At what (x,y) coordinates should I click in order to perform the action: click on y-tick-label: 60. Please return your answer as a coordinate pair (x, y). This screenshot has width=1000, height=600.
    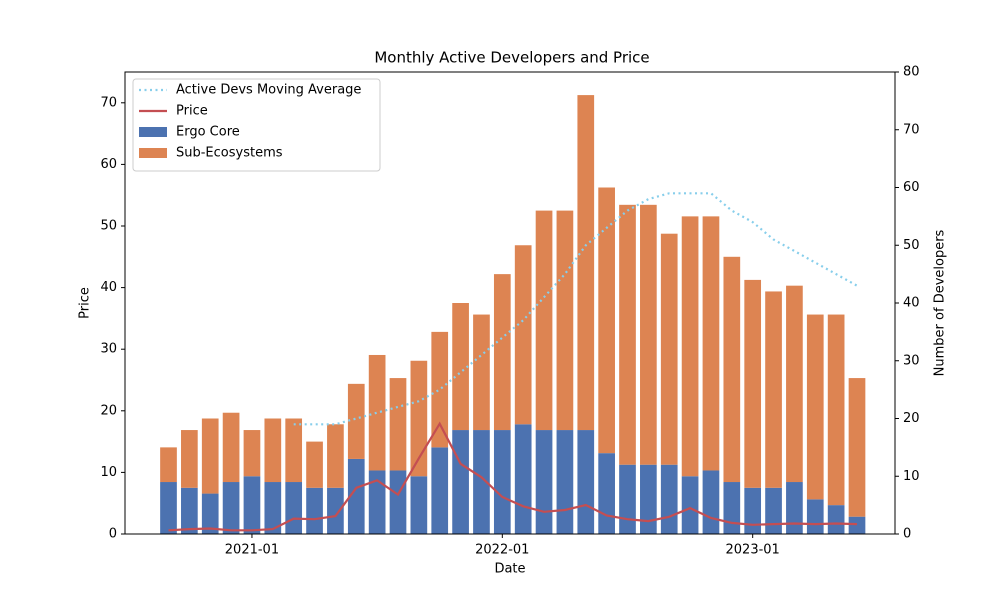
    Looking at the image, I should click on (108, 164).